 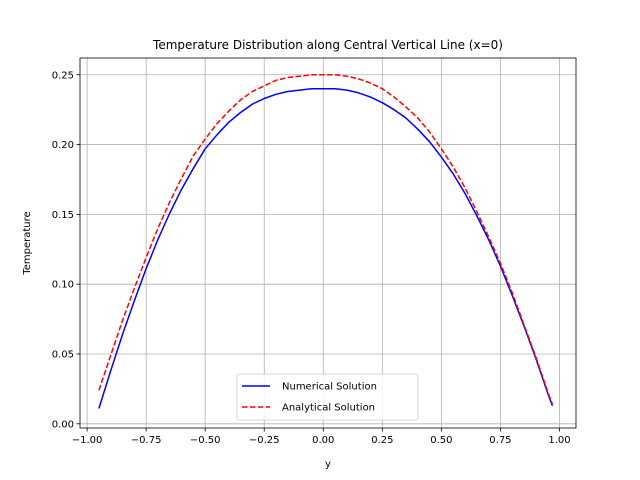 What do you see at coordinates (441, 440) in the screenshot?
I see `x-tick-label: 0.50` at bounding box center [441, 440].